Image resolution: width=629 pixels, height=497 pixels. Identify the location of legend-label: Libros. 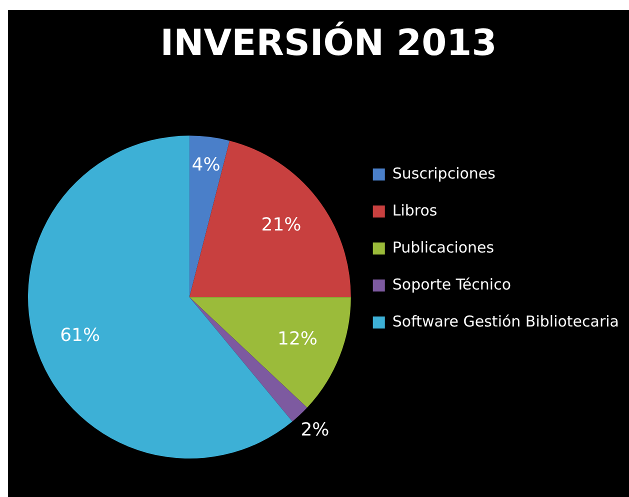
(415, 210).